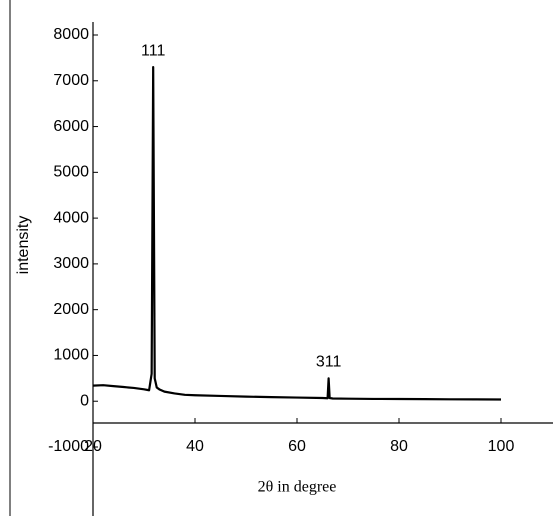  Describe the element at coordinates (71, 309) in the screenshot. I see `y-tick-label: 2000` at that location.